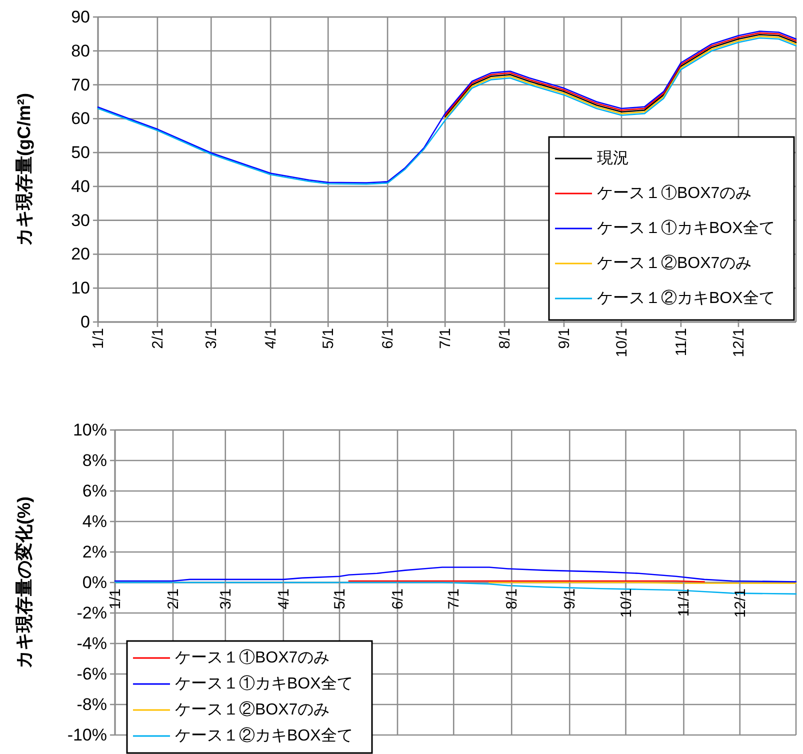 This screenshot has width=803, height=754. Describe the element at coordinates (80, 17) in the screenshot. I see `y-tick-label: 90` at that location.